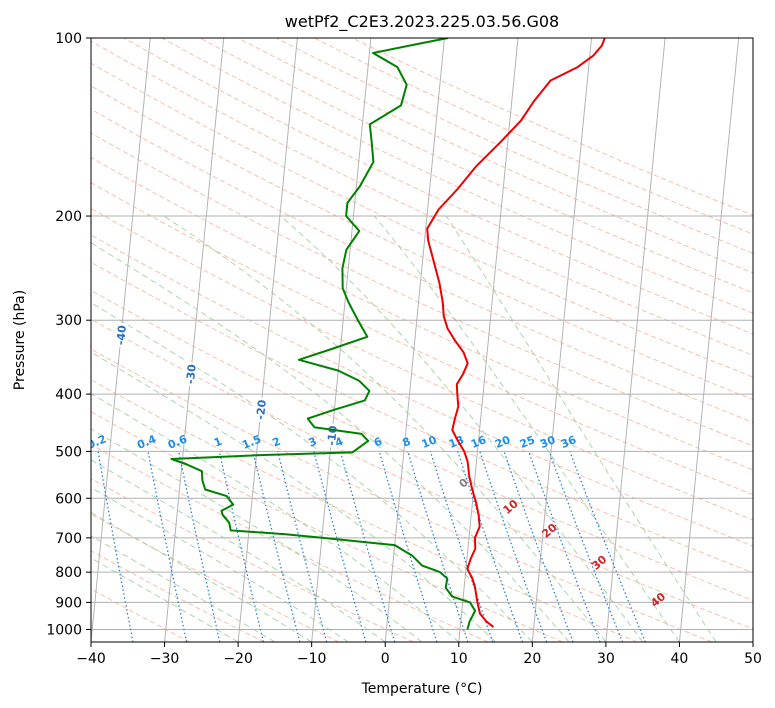 This screenshot has width=775, height=708. Describe the element at coordinates (68, 573) in the screenshot. I see `y-tick-label: 800` at that location.